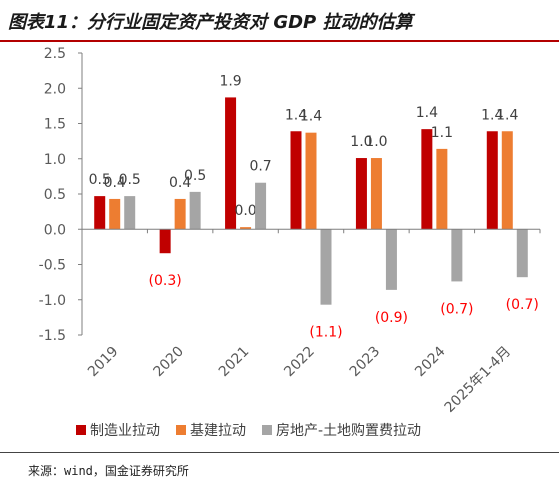 Image resolution: width=559 pixels, height=486 pixels. Describe the element at coordinates (218, 430) in the screenshot. I see `legend-label: 基建拉动` at that location.